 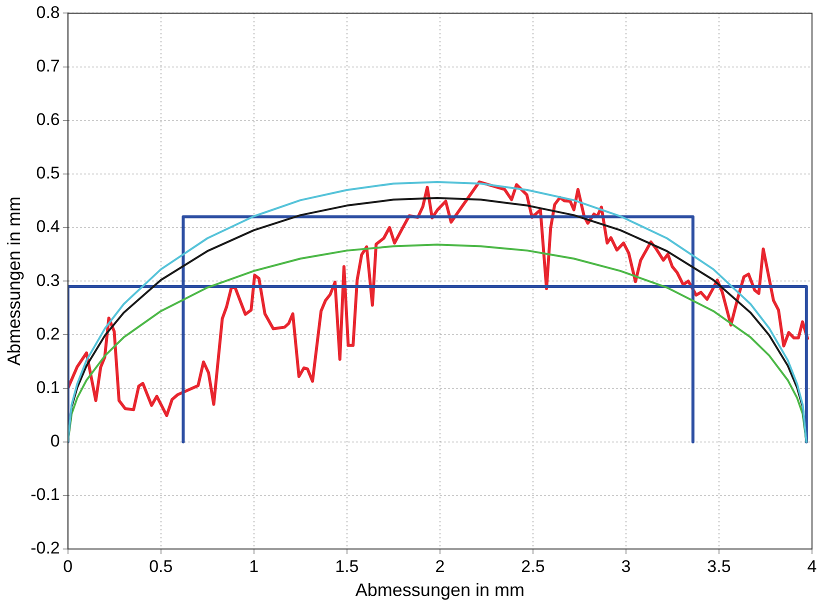 I want to click on x-tick-label: 0, so click(x=68, y=566).